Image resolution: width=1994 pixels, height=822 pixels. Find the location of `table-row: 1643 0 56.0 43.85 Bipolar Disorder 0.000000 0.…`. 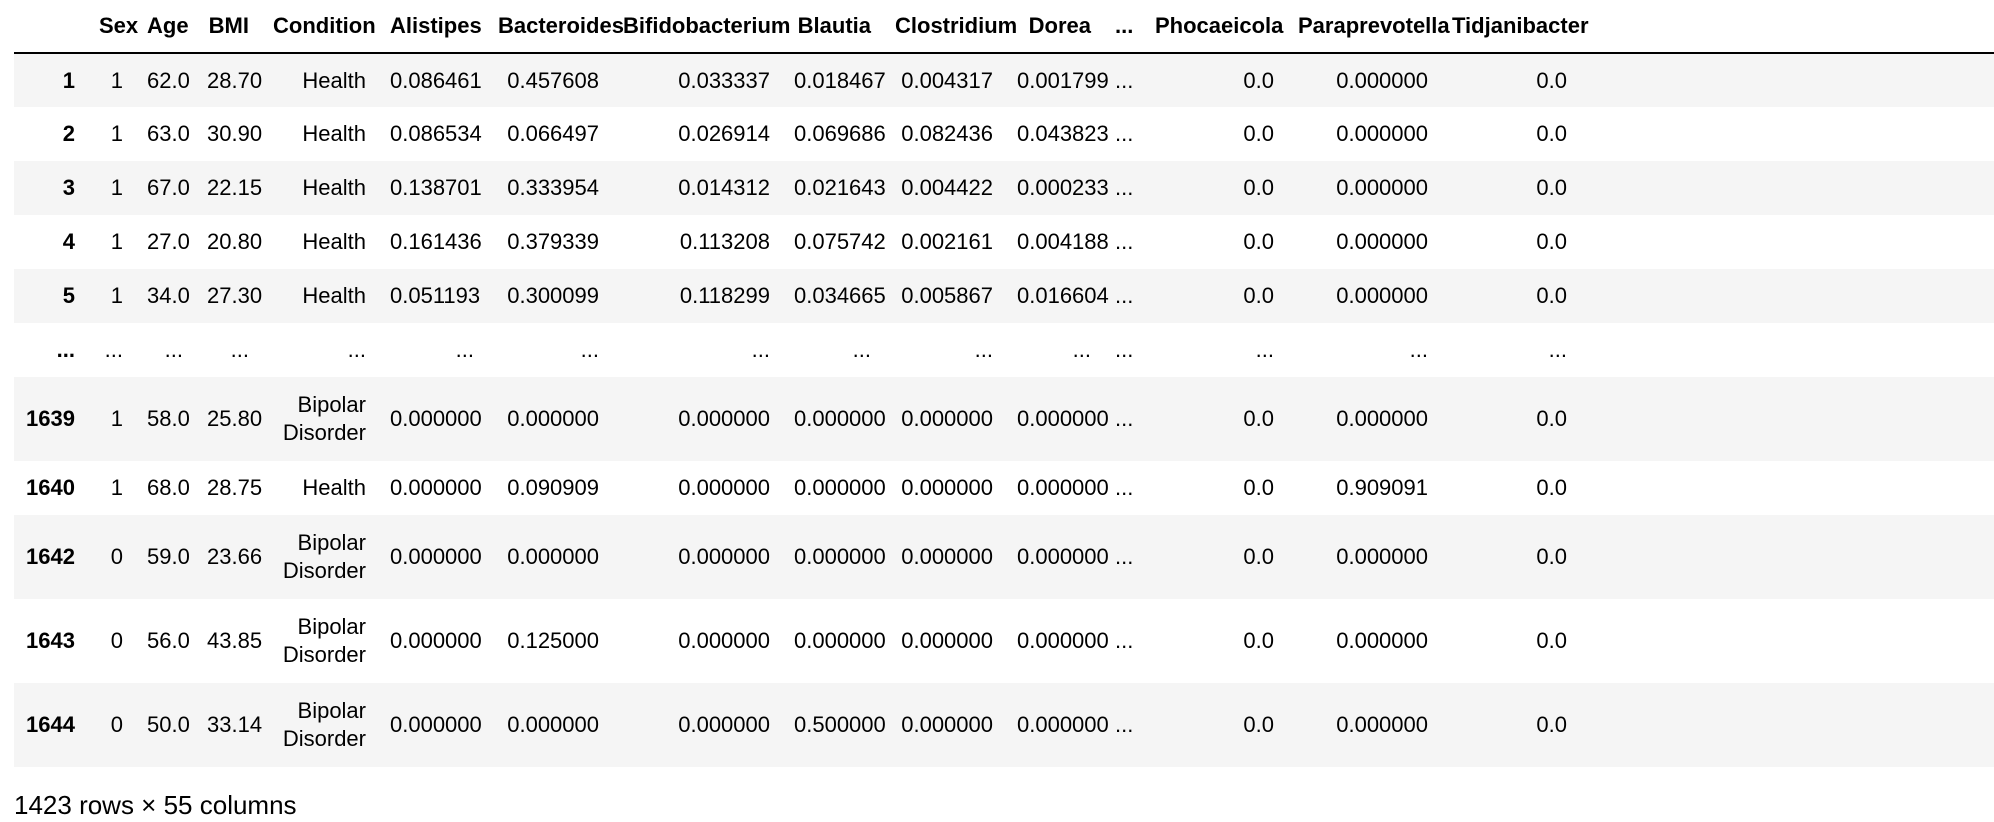

table-row: 1643 0 56.0 43.85 Bipolar Disorder 0.000000 0.… is located at coordinates (1004, 641).